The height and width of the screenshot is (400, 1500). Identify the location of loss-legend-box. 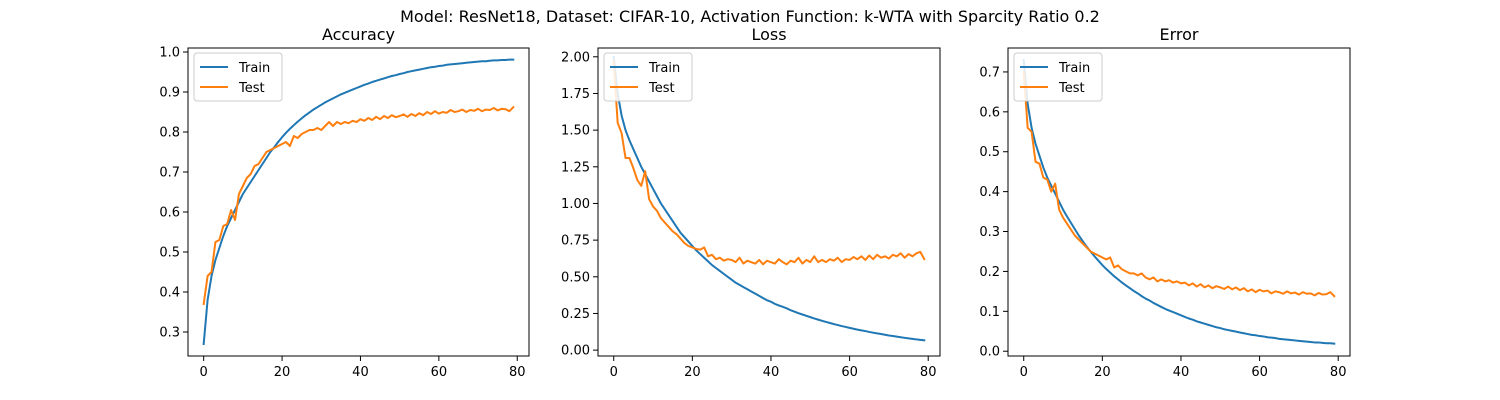
(648, 77).